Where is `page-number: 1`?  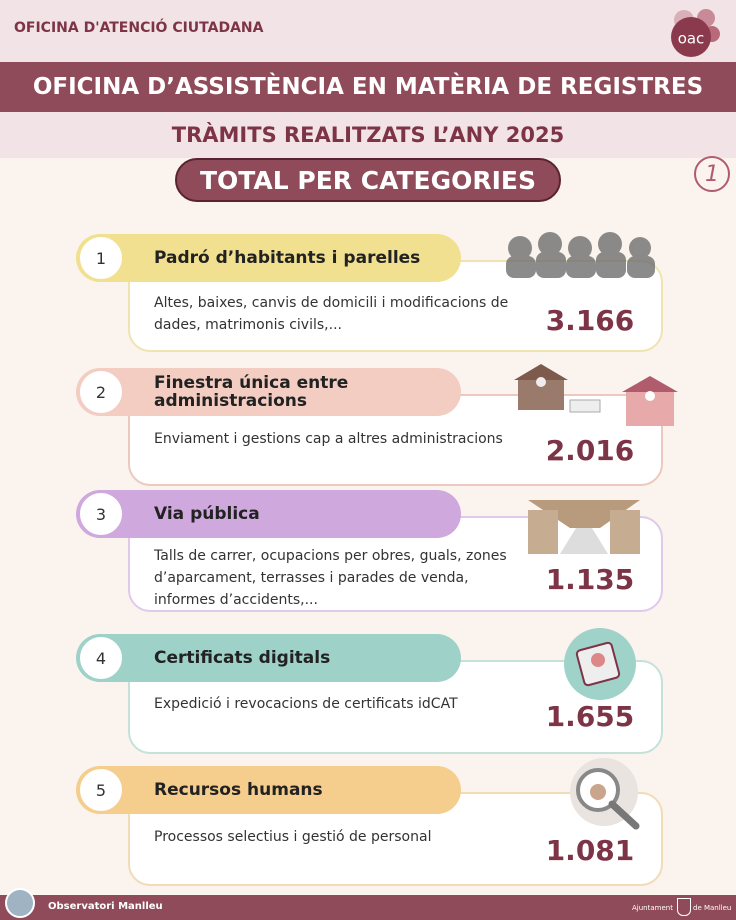 page-number: 1 is located at coordinates (712, 174).